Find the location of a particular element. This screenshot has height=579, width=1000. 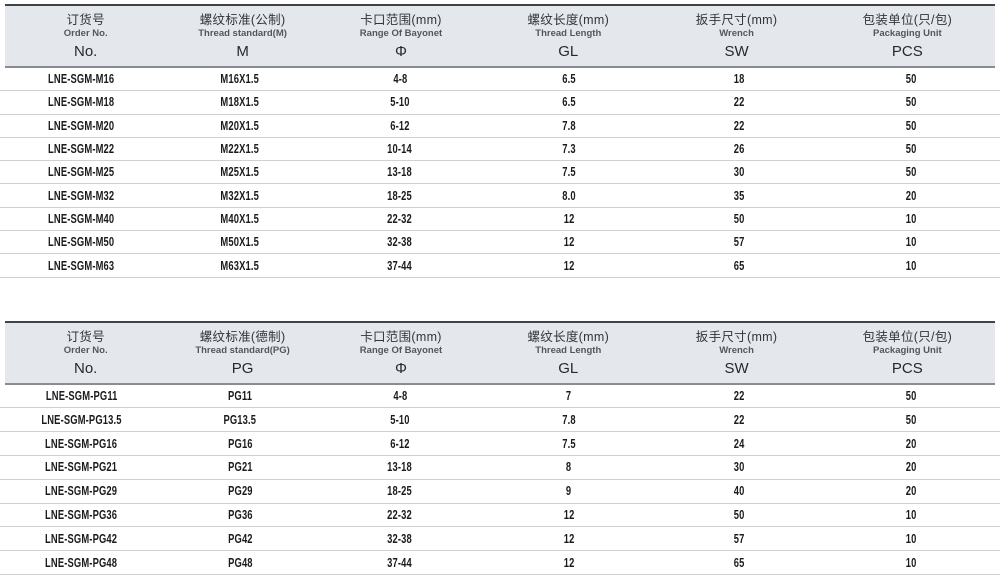

cell: 22-32 is located at coordinates (400, 219).